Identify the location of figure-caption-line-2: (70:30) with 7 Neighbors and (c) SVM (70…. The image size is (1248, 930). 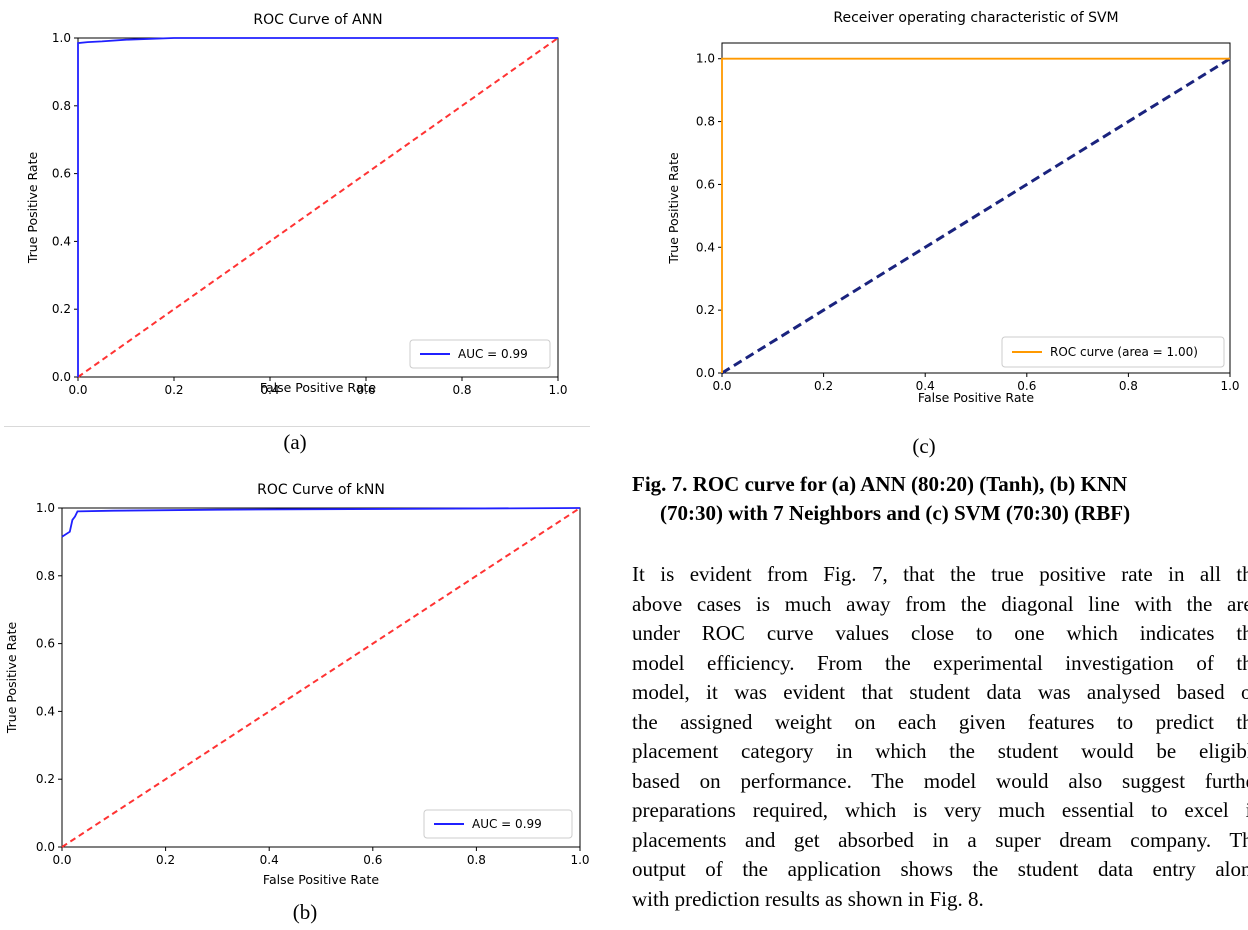
(940, 513).